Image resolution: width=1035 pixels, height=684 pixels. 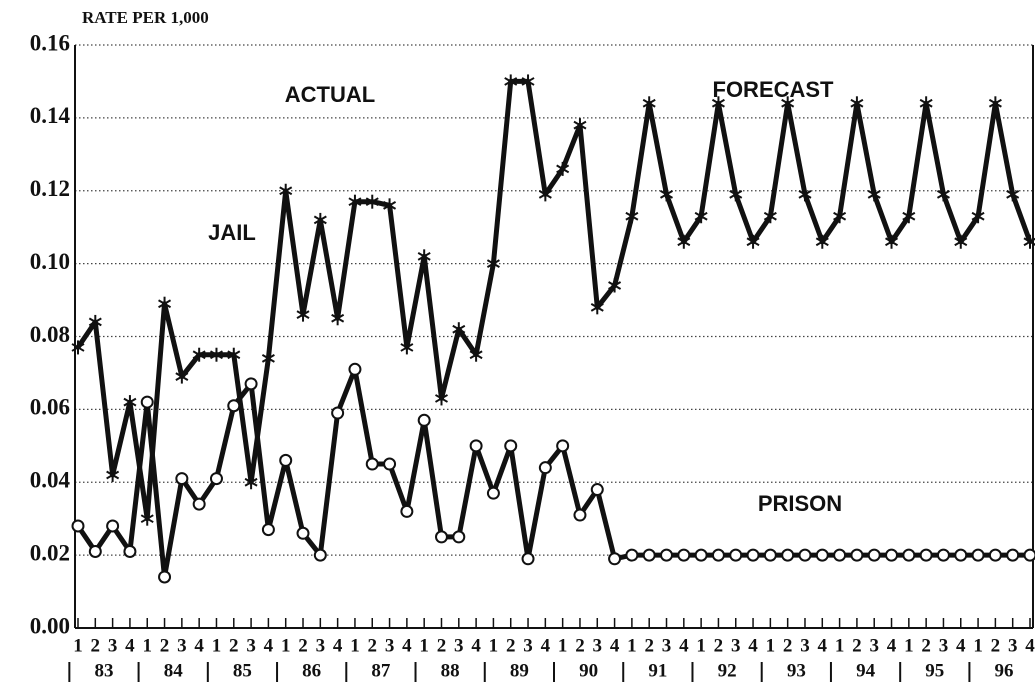 What do you see at coordinates (50, 480) in the screenshot?
I see `y-tick-label: 0.04` at bounding box center [50, 480].